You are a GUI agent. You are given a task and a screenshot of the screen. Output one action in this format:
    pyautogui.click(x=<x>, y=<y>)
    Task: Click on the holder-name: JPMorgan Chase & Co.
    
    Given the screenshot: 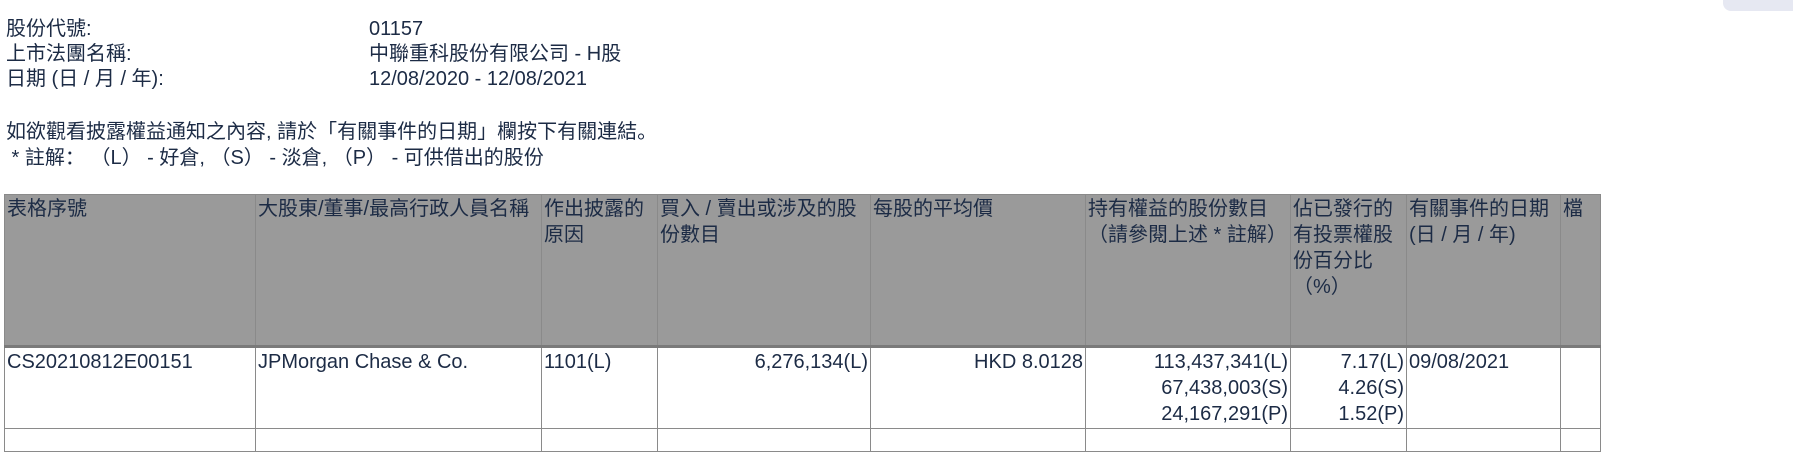 What is the action you would take?
    pyautogui.click(x=398, y=387)
    